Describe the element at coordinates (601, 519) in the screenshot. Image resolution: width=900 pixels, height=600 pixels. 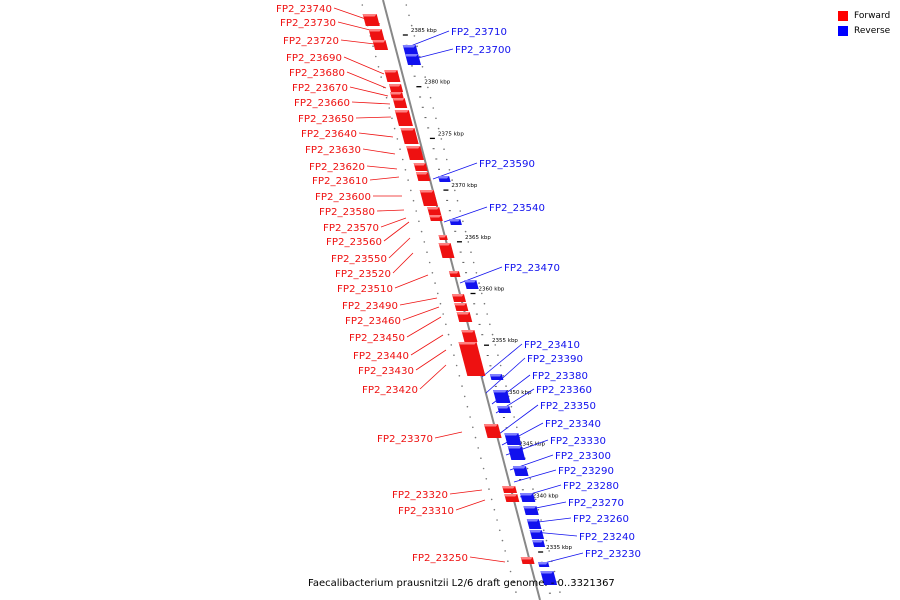
I see `reverse-gene-label: FP2_23260` at that location.